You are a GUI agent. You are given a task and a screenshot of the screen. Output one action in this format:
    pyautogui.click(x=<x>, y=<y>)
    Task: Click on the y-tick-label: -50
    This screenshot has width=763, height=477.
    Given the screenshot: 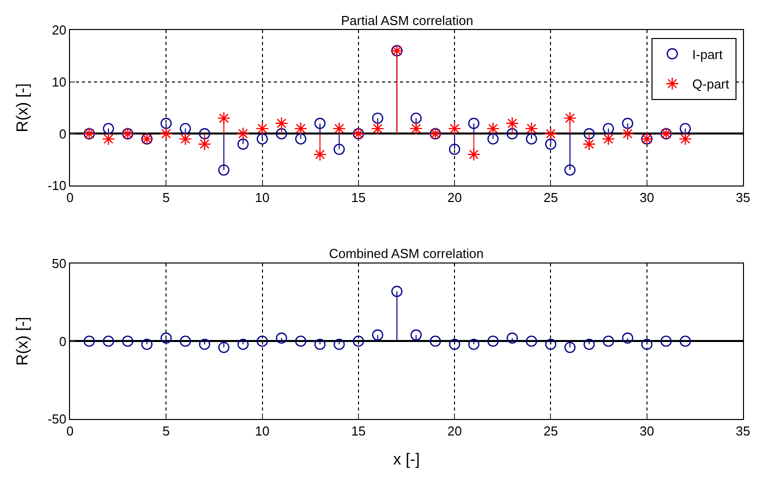 What is the action you would take?
    pyautogui.click(x=57, y=419)
    